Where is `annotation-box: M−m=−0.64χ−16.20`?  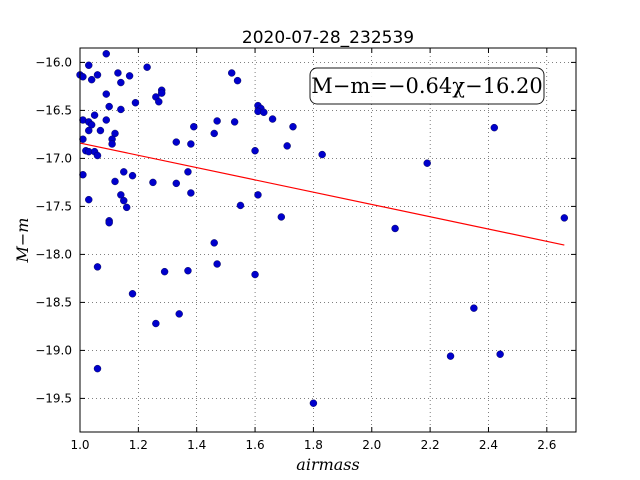 annotation-box: M−m=−0.64χ−16.20 is located at coordinates (427, 86).